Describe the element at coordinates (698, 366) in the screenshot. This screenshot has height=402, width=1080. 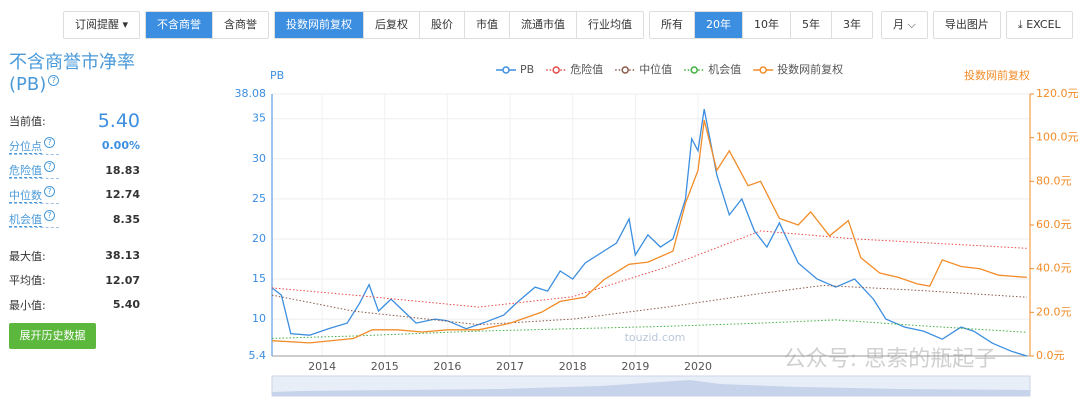
I see `x-tick-label: 2020` at that location.